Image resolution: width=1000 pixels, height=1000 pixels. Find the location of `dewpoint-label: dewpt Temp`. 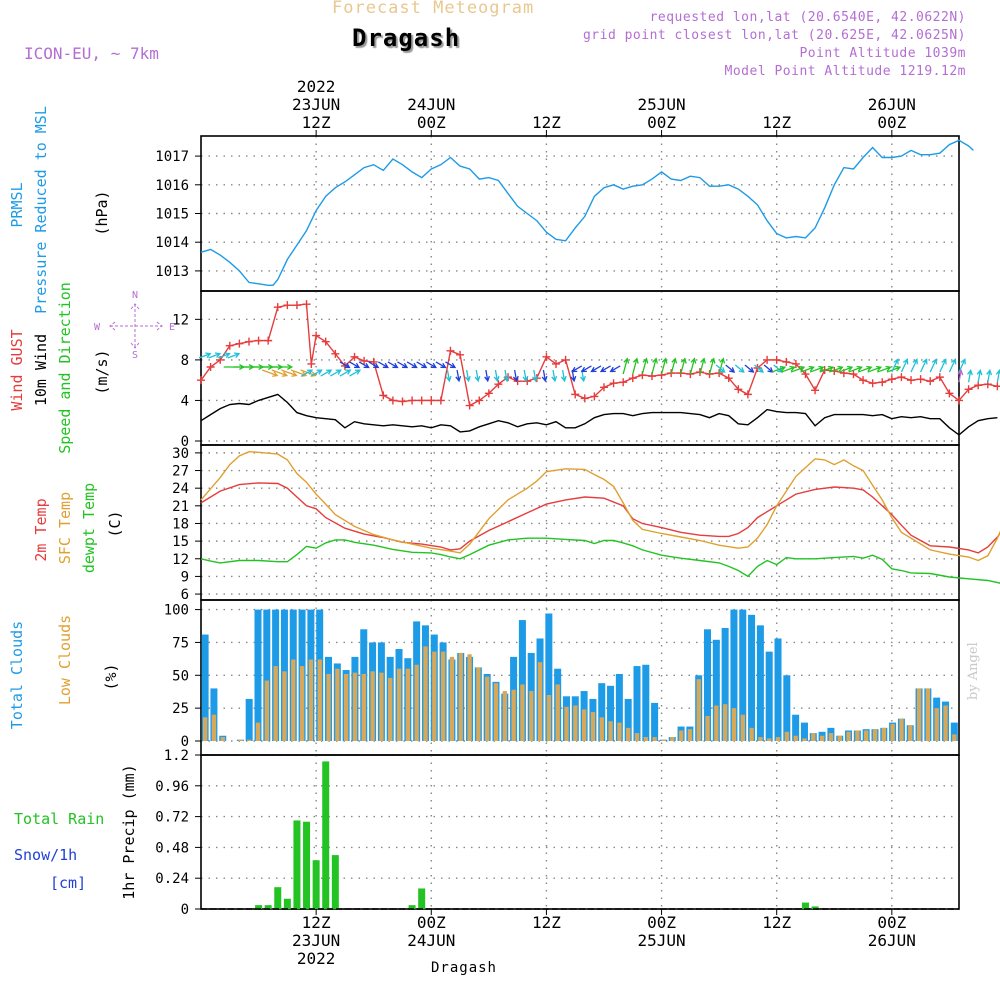

dewpoint-label: dewpt Temp is located at coordinates (89, 528).